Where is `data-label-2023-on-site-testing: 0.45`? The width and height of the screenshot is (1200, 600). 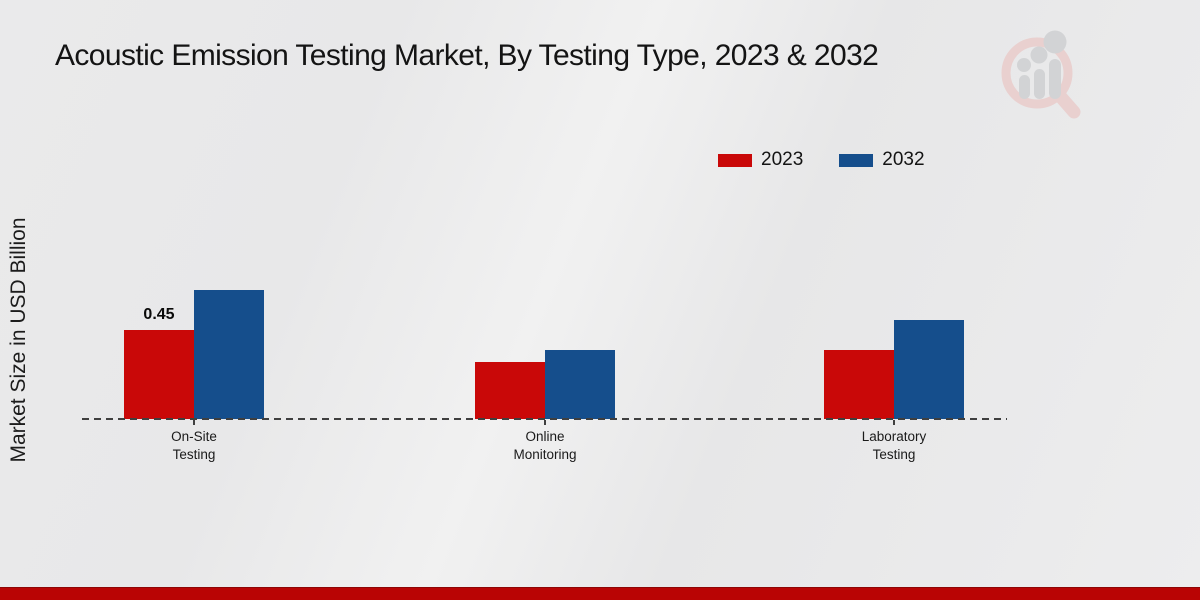 data-label-2023-on-site-testing: 0.45 is located at coordinates (159, 314).